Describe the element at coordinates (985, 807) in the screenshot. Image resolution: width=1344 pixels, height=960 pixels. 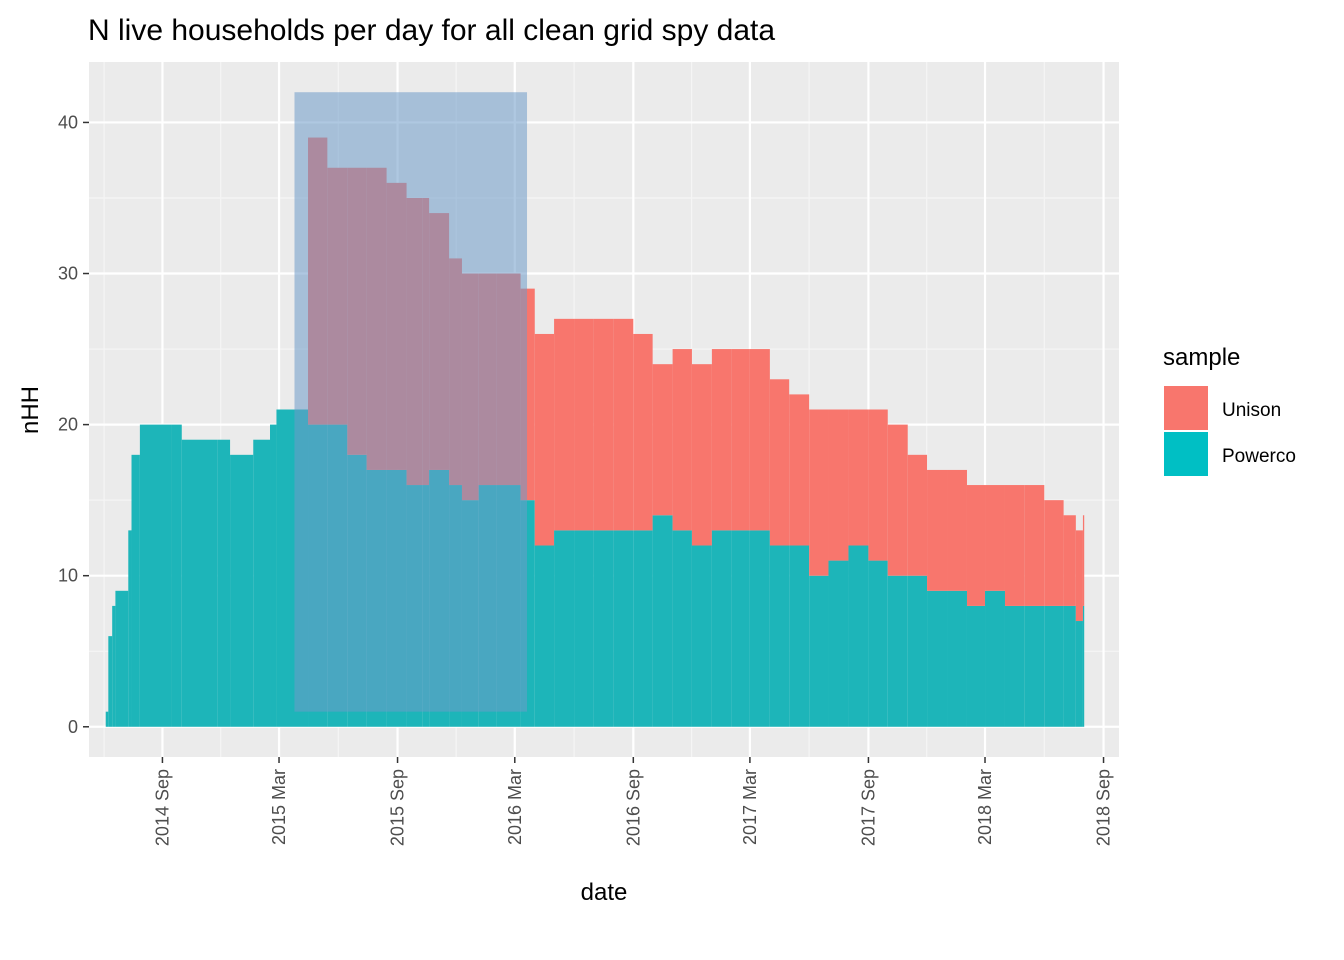
I see `x-tick-label: 2018 Mar` at that location.